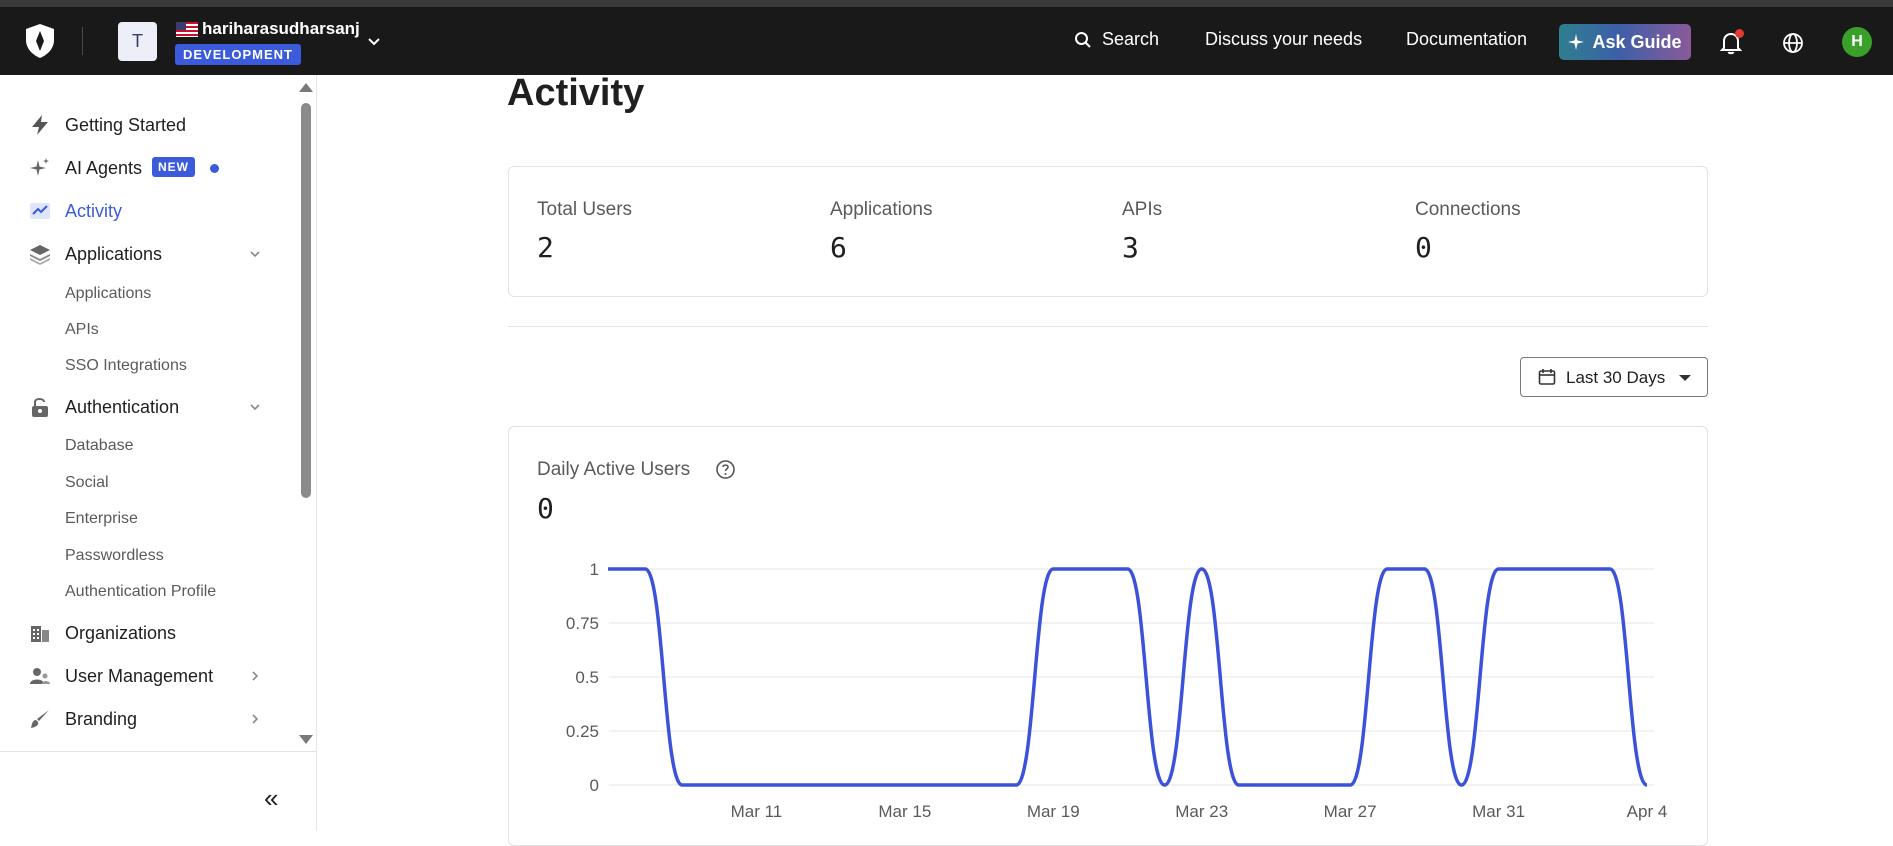 Image resolution: width=1893 pixels, height=846 pixels. I want to click on y-tick-label: 1, so click(594, 569).